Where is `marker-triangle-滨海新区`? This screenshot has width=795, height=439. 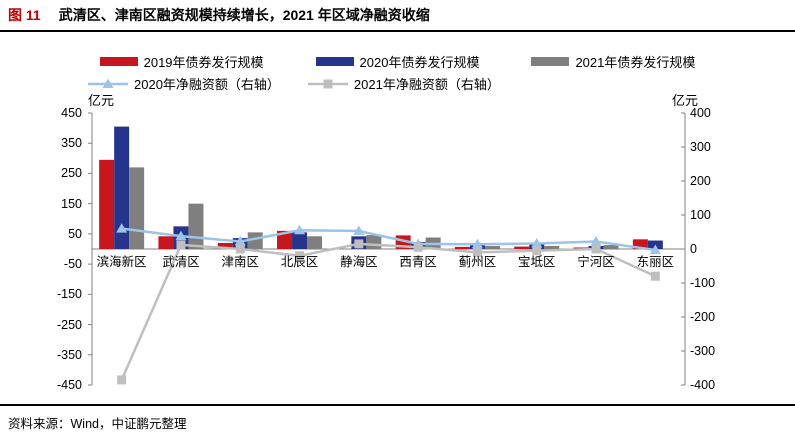
marker-triangle-滨海新区 is located at coordinates (122, 228).